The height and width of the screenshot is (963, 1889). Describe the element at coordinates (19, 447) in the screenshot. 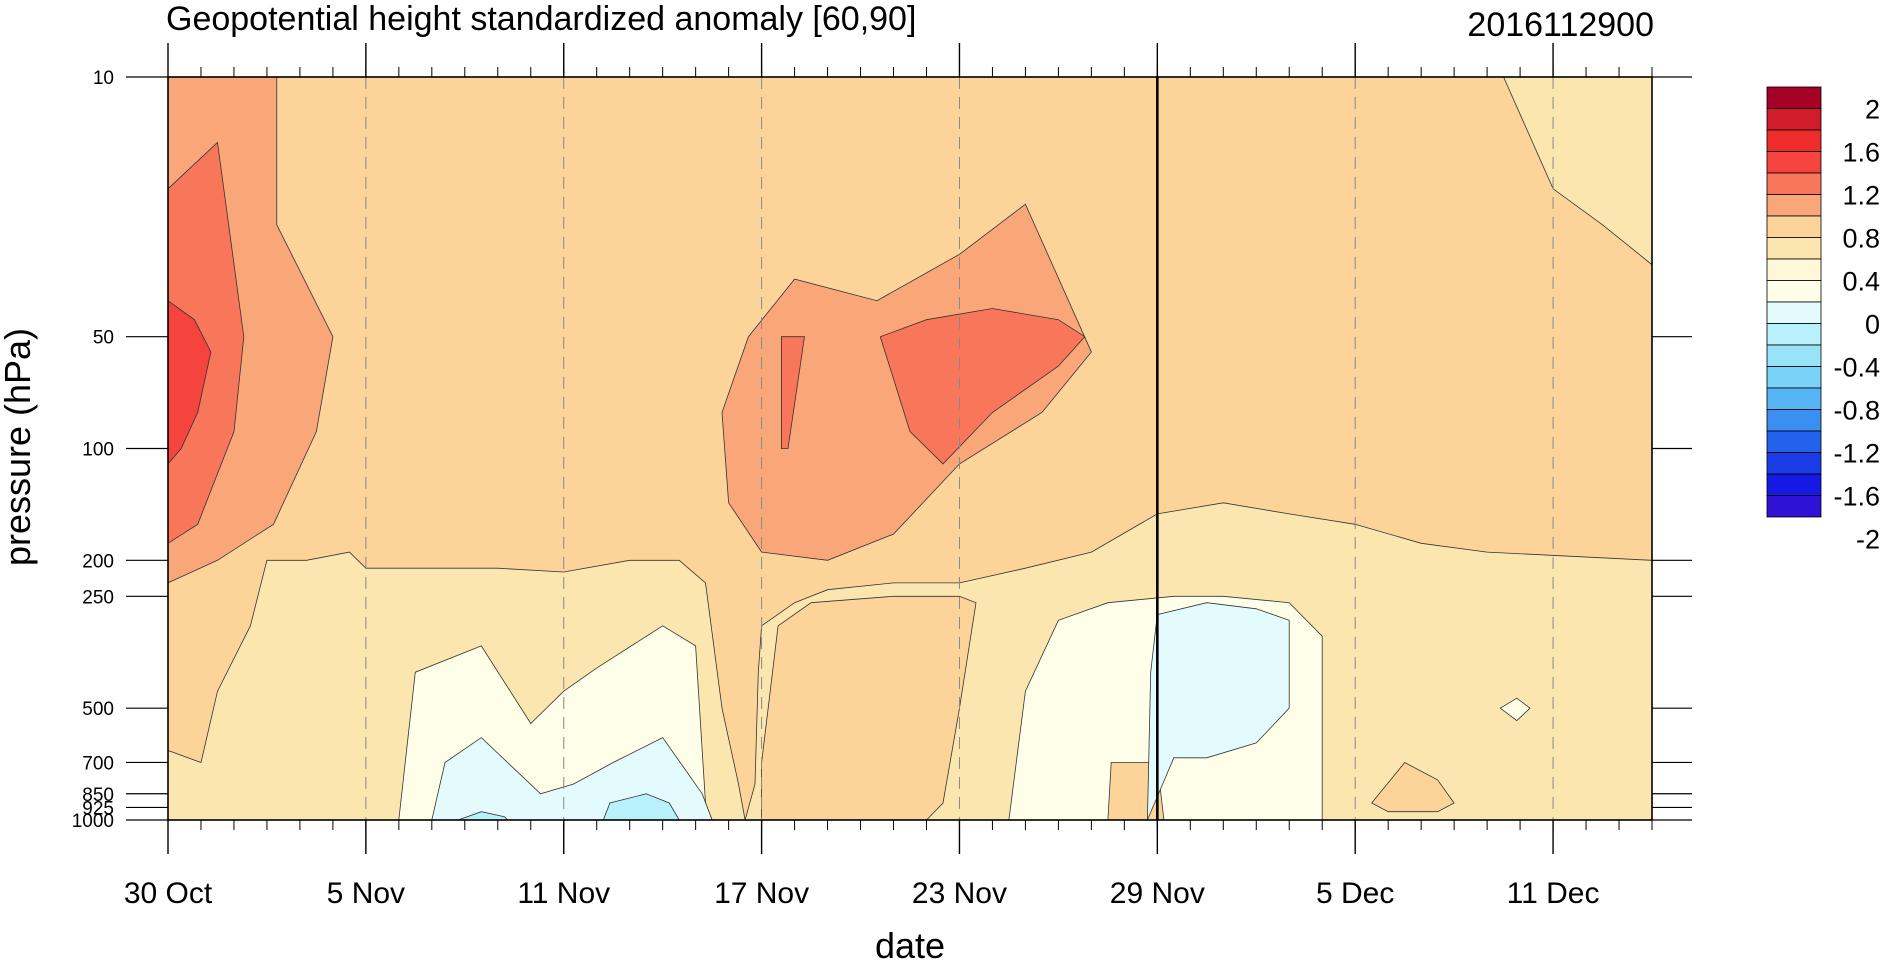

I see `y-axis-label: pressure (hPa)` at that location.